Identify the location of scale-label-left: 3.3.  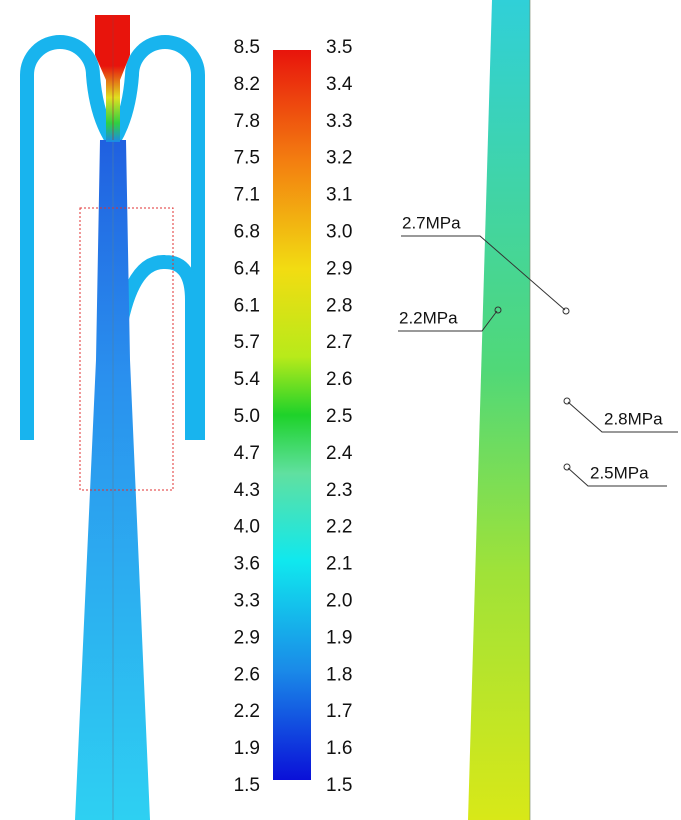
(247, 601).